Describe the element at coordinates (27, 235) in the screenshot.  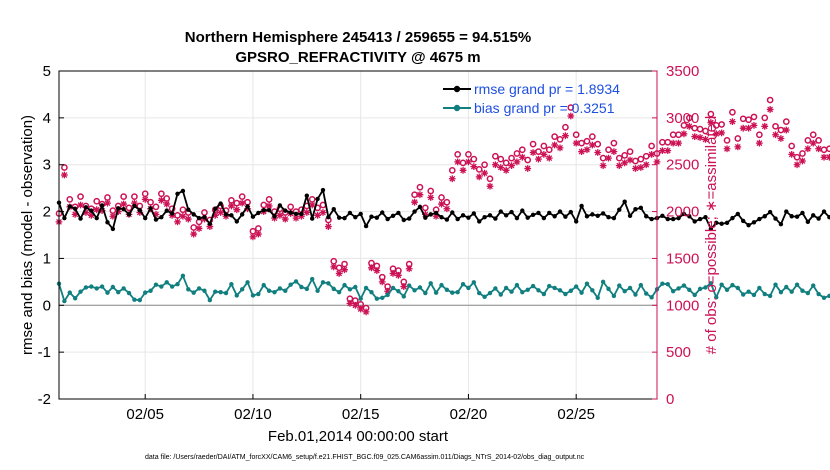
I see `y-axis-label: rmse and bias (model - observation)` at that location.